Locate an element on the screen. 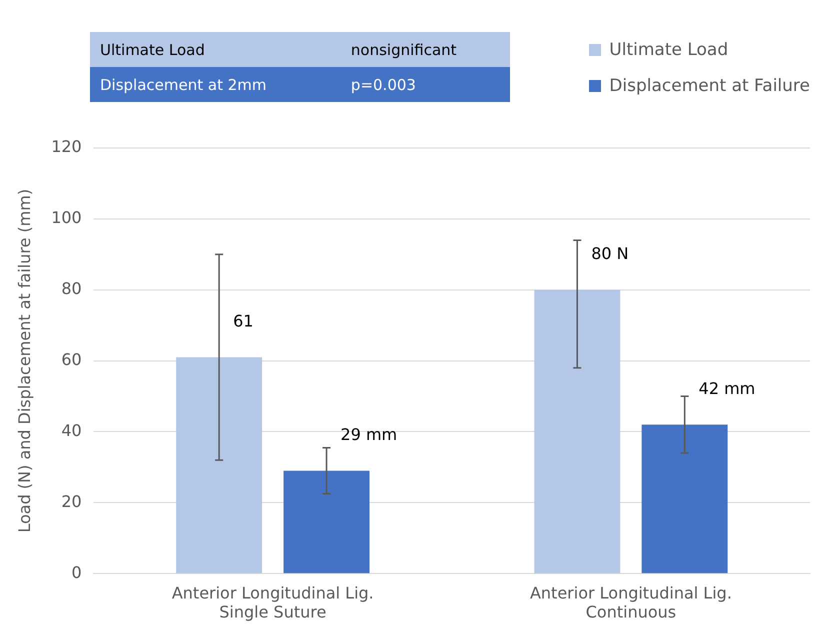 Image resolution: width=828 pixels, height=634 pixels. text: nonsignificant is located at coordinates (404, 50).